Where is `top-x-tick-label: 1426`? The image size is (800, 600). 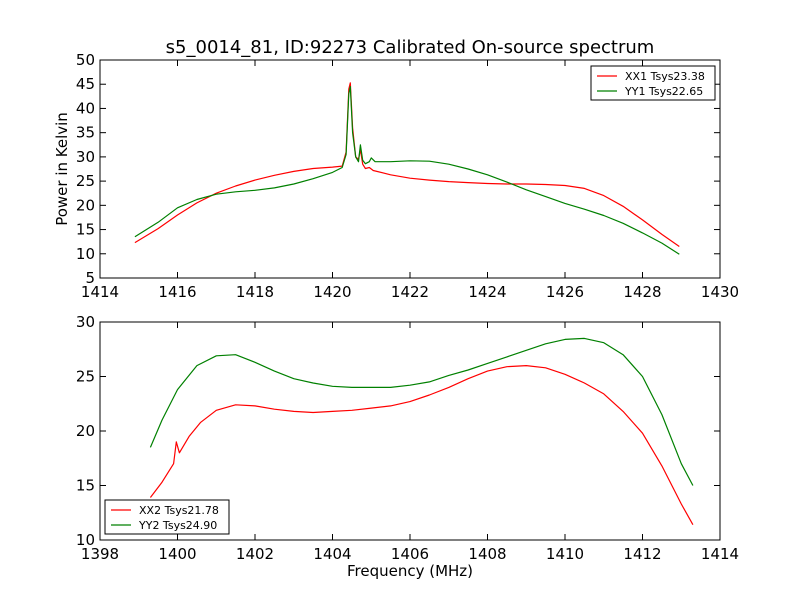 top-x-tick-label: 1426 is located at coordinates (565, 292).